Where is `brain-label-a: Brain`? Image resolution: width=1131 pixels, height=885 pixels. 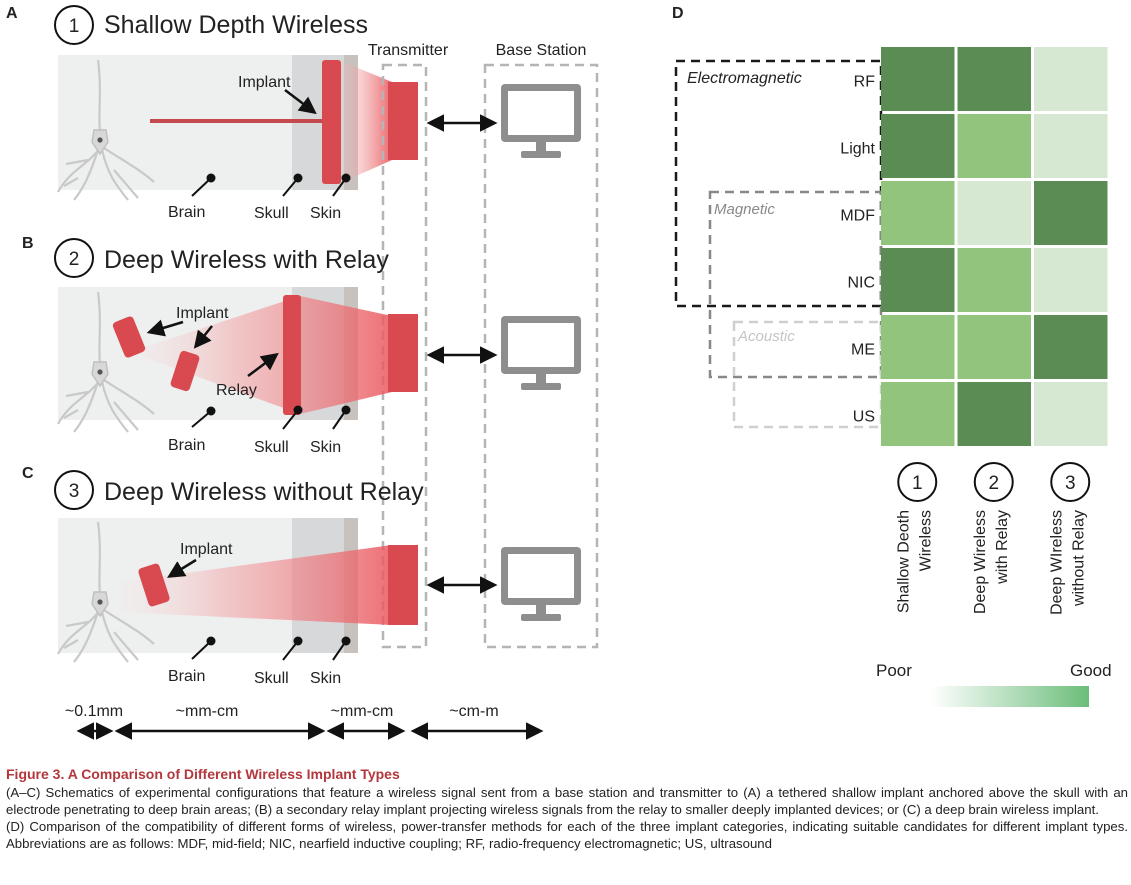
brain-label-a: Brain is located at coordinates (186, 212).